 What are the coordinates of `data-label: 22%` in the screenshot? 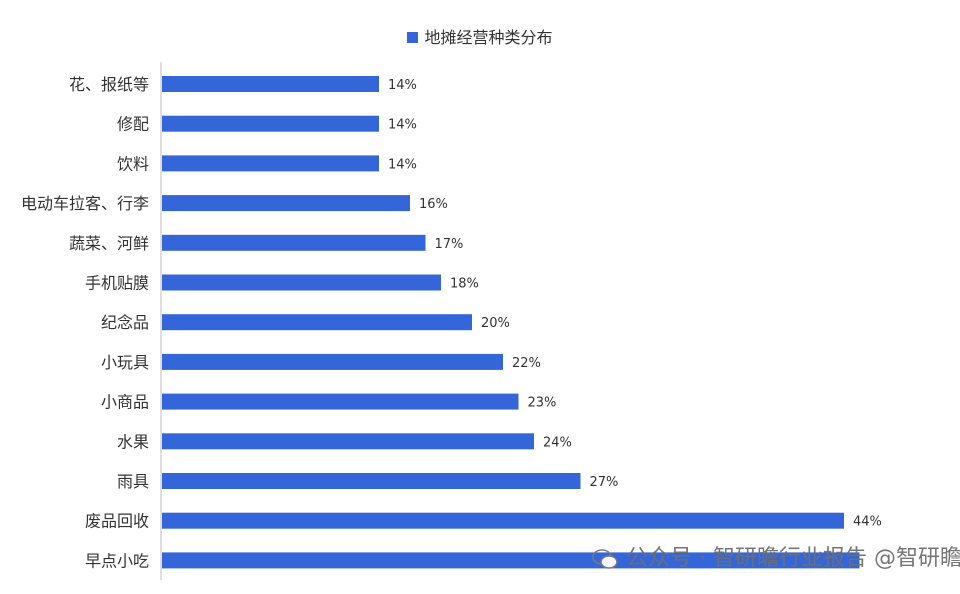 It's located at (526, 363).